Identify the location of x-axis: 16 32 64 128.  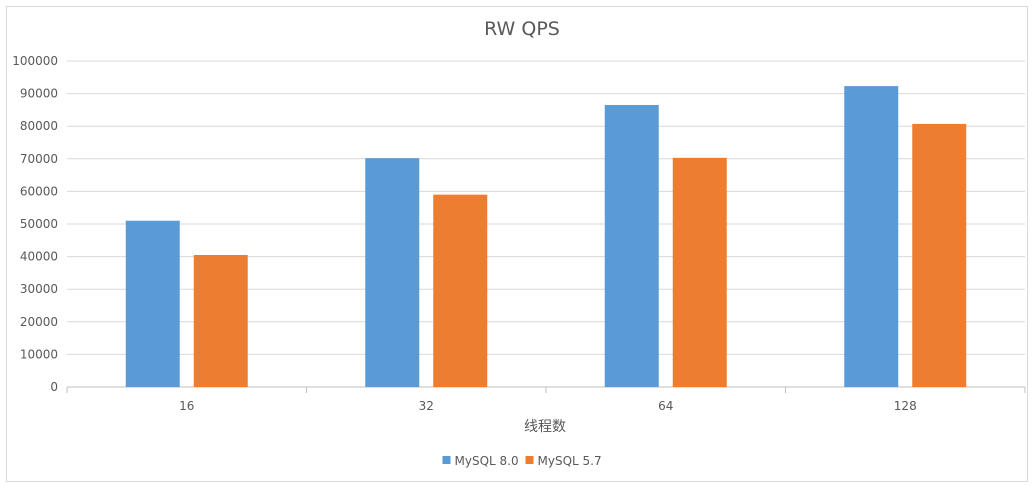
(546, 400).